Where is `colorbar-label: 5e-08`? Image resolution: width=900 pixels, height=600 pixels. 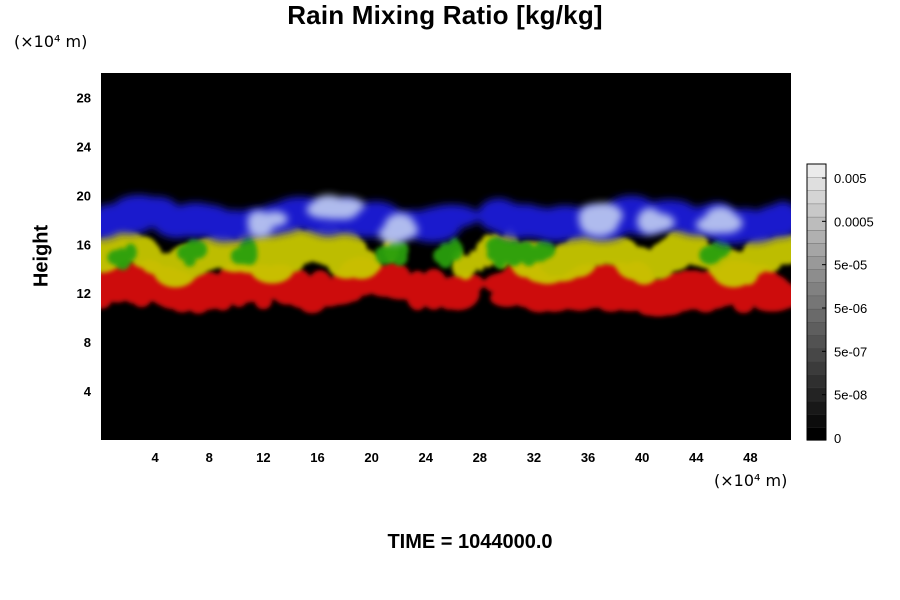
colorbar-label: 5e-08 is located at coordinates (850, 395).